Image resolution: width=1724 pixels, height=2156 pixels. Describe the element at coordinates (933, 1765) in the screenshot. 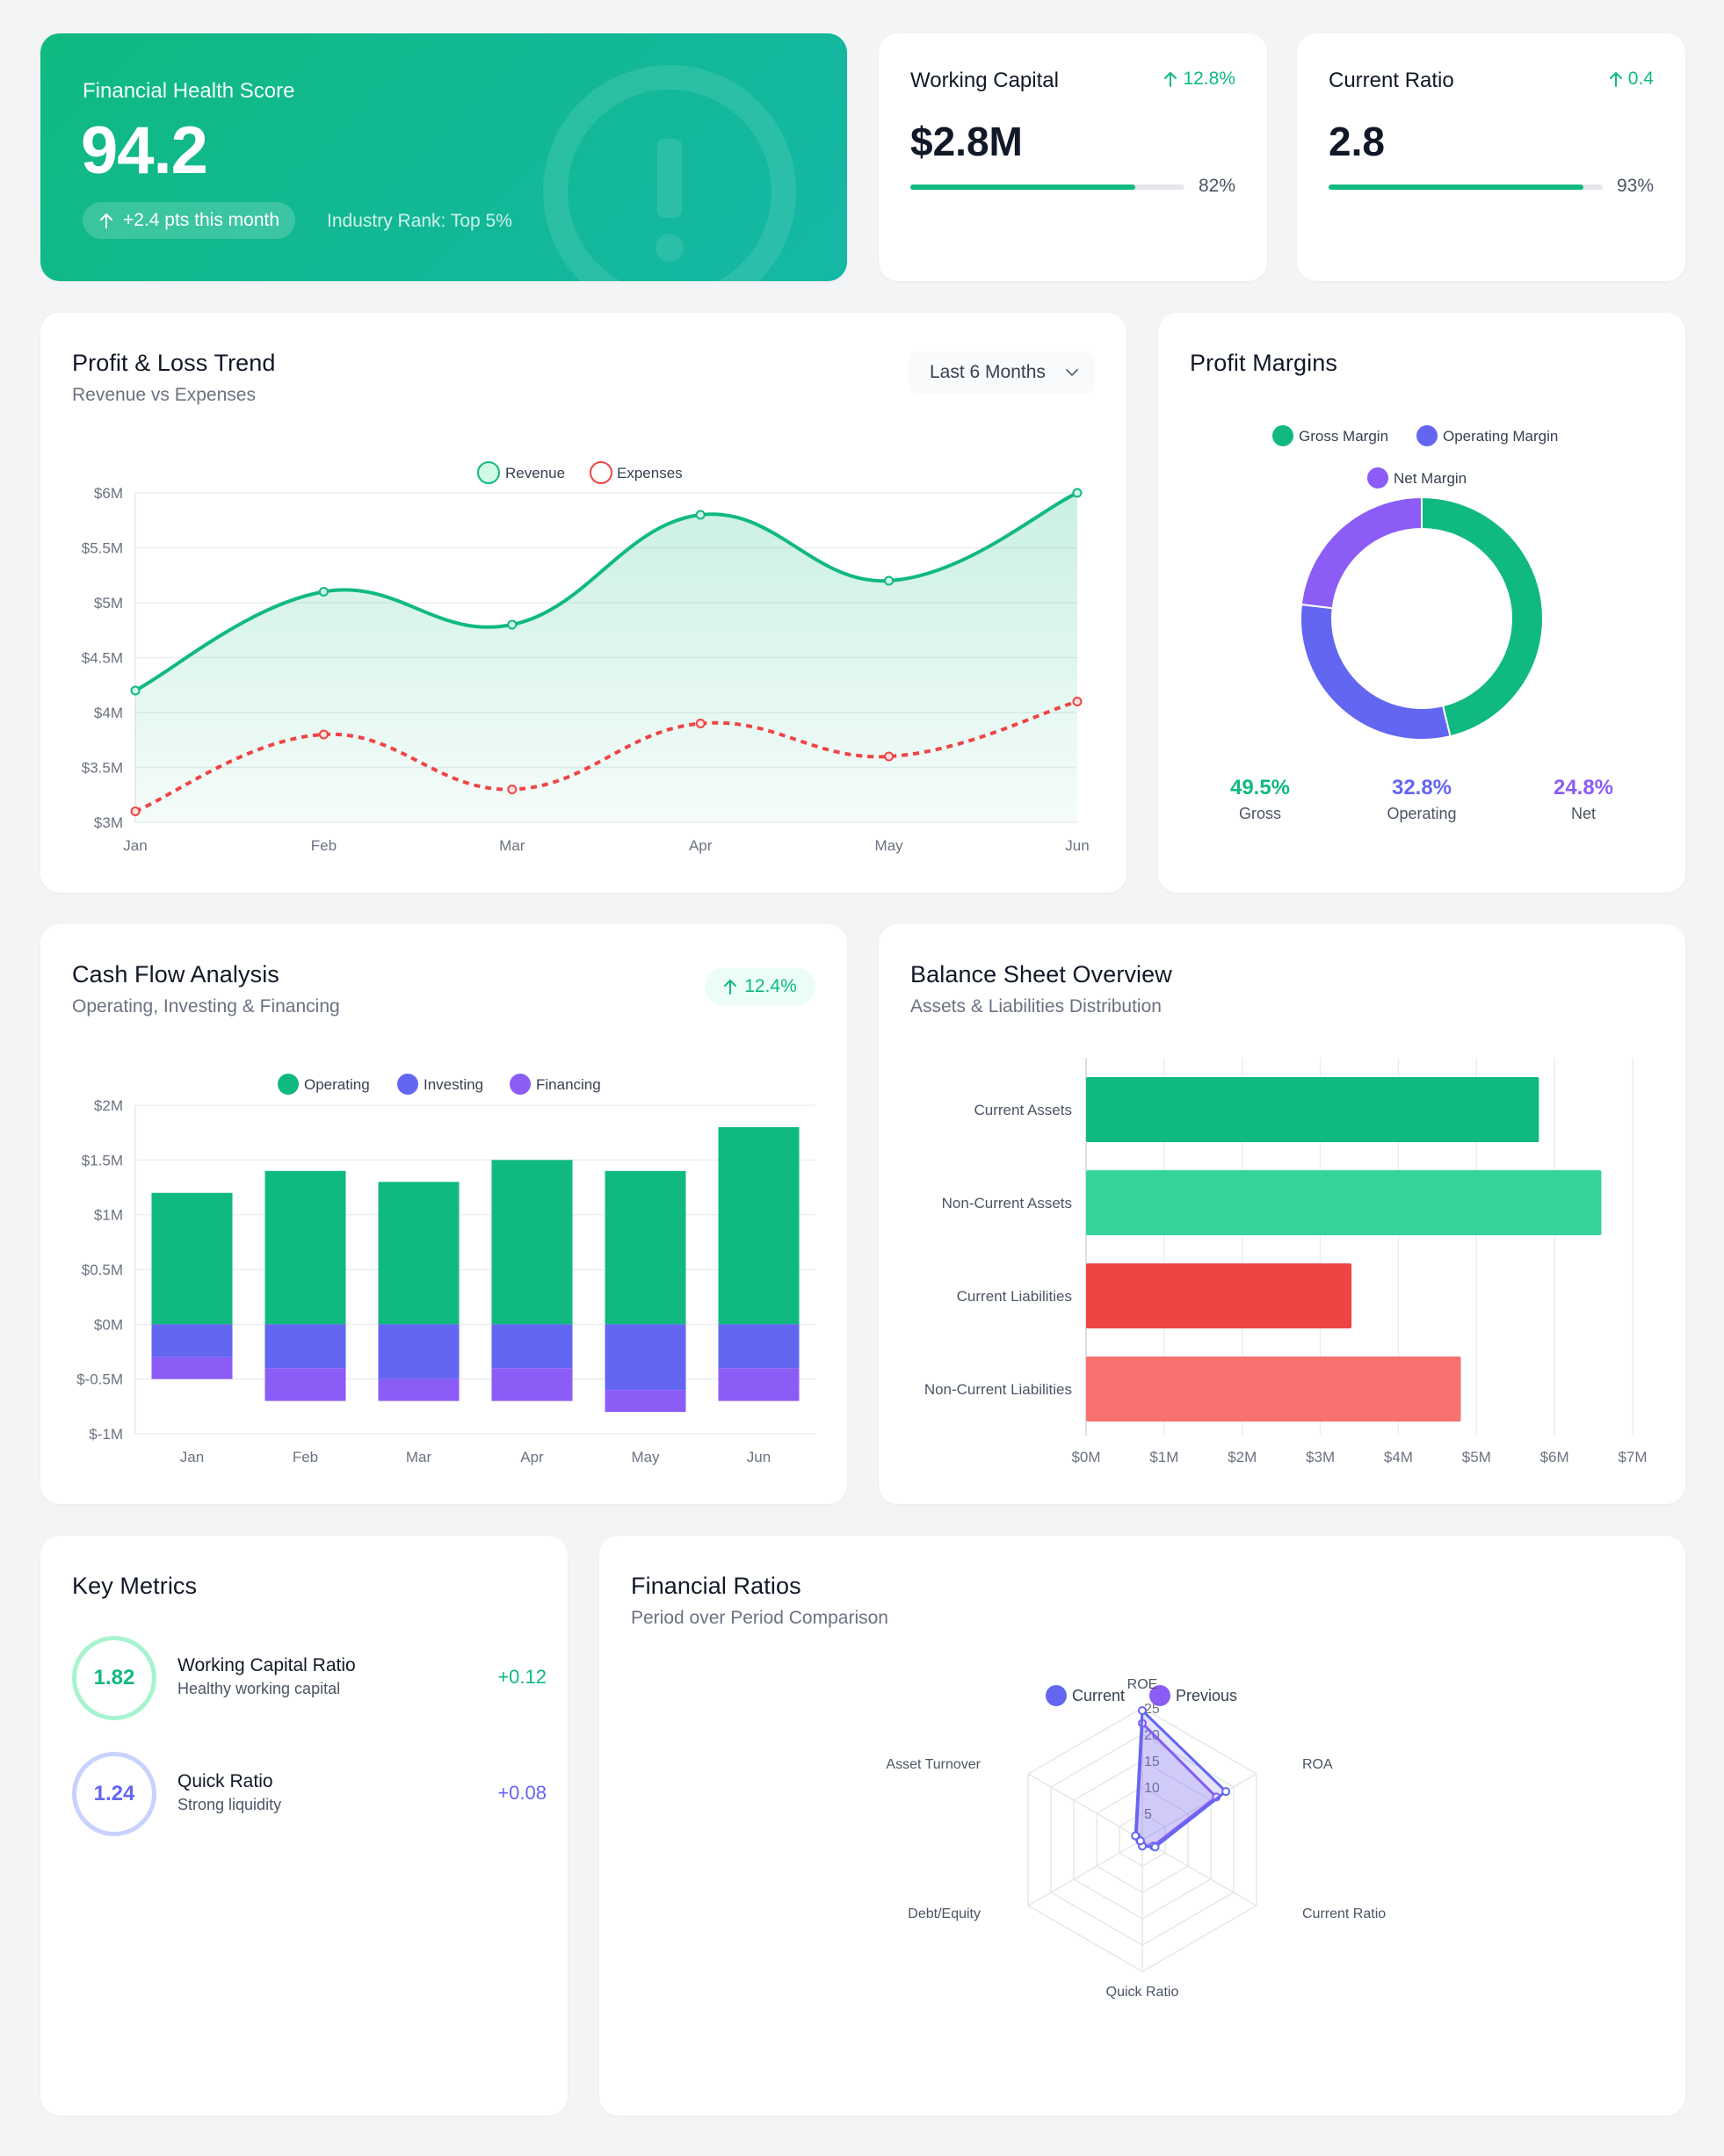

I see `radar-axis-label: Asset Turnover` at that location.